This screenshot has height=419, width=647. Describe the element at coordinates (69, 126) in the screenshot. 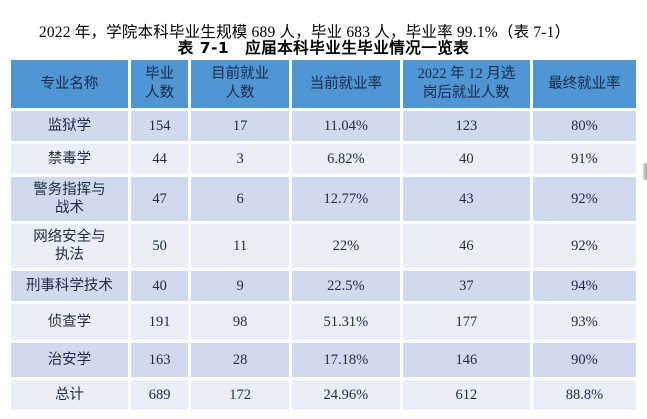

I see `cell-major: 监狱学` at that location.